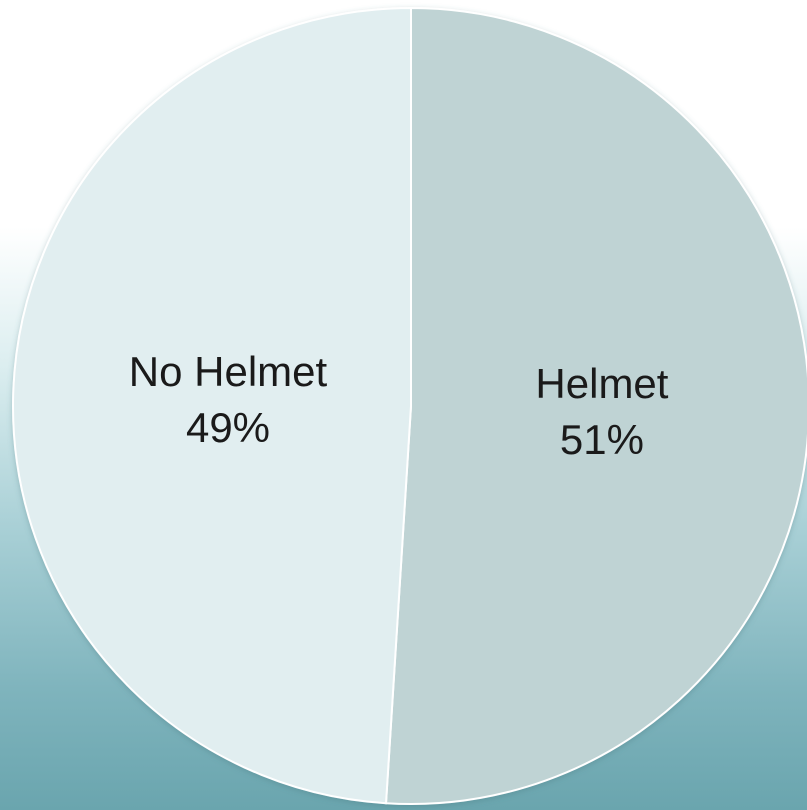 This screenshot has height=810, width=807. I want to click on pie-label-helmet: Helmet 51%, so click(601, 411).